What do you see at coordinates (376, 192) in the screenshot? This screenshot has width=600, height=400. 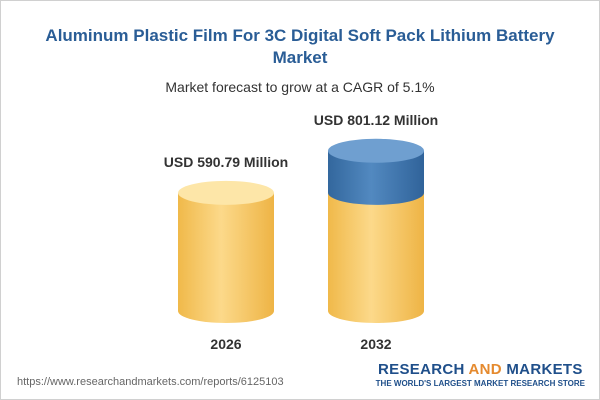 I see `cylinder-growth-bottom` at bounding box center [376, 192].